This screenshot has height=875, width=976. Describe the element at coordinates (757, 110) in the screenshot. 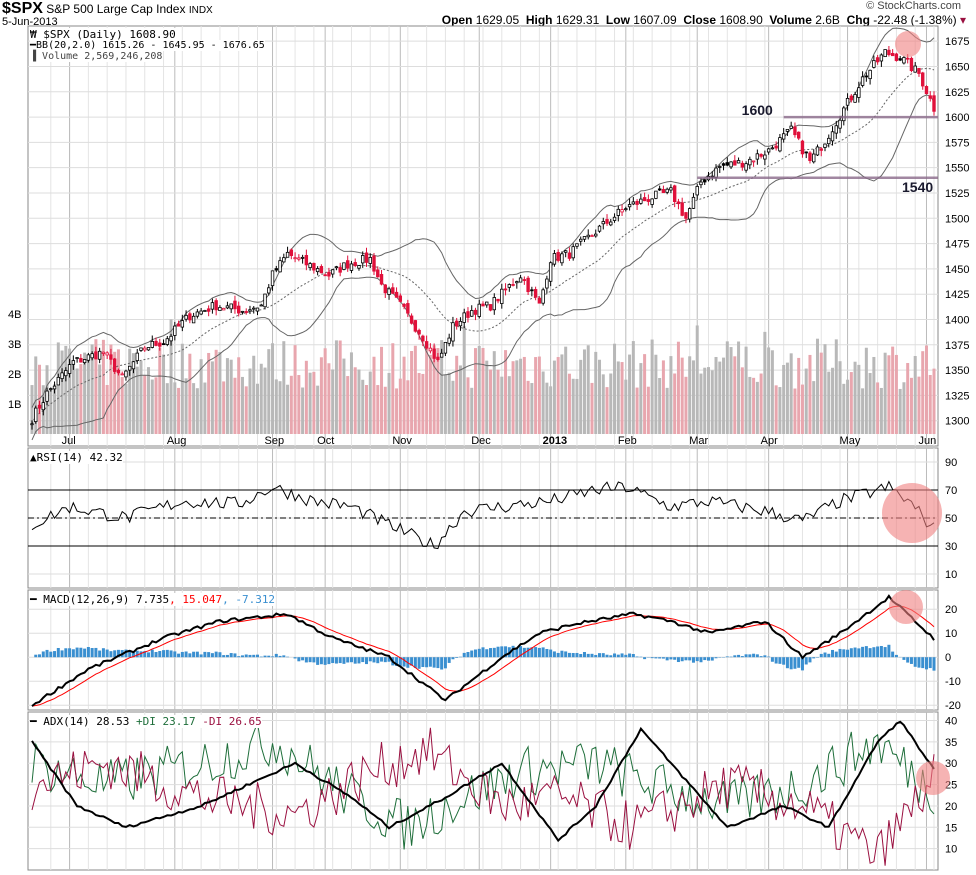

I see `support-label: 1600` at that location.